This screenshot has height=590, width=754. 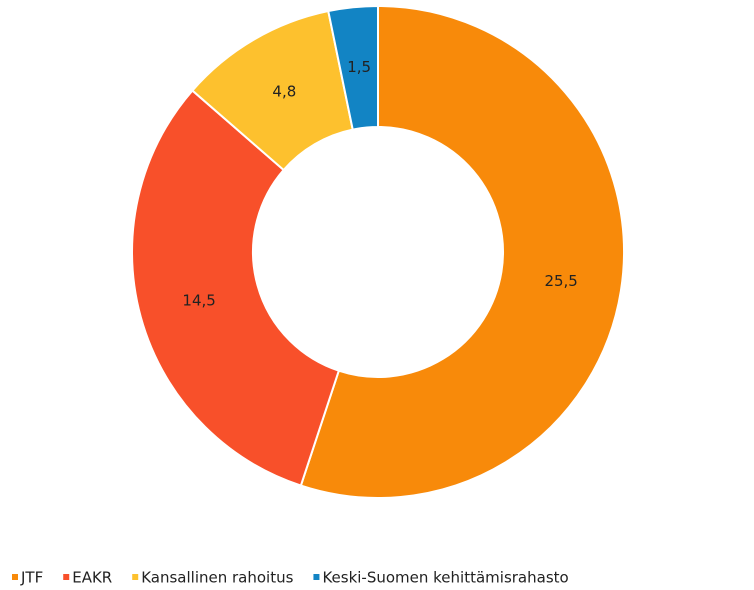 I want to click on legend-label: Kansallinen rahoitus, so click(x=217, y=578).